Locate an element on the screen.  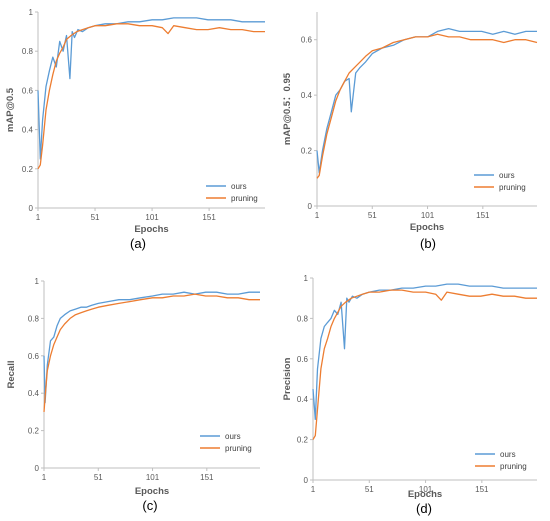
panel-caption: (d) is located at coordinates (424, 508).